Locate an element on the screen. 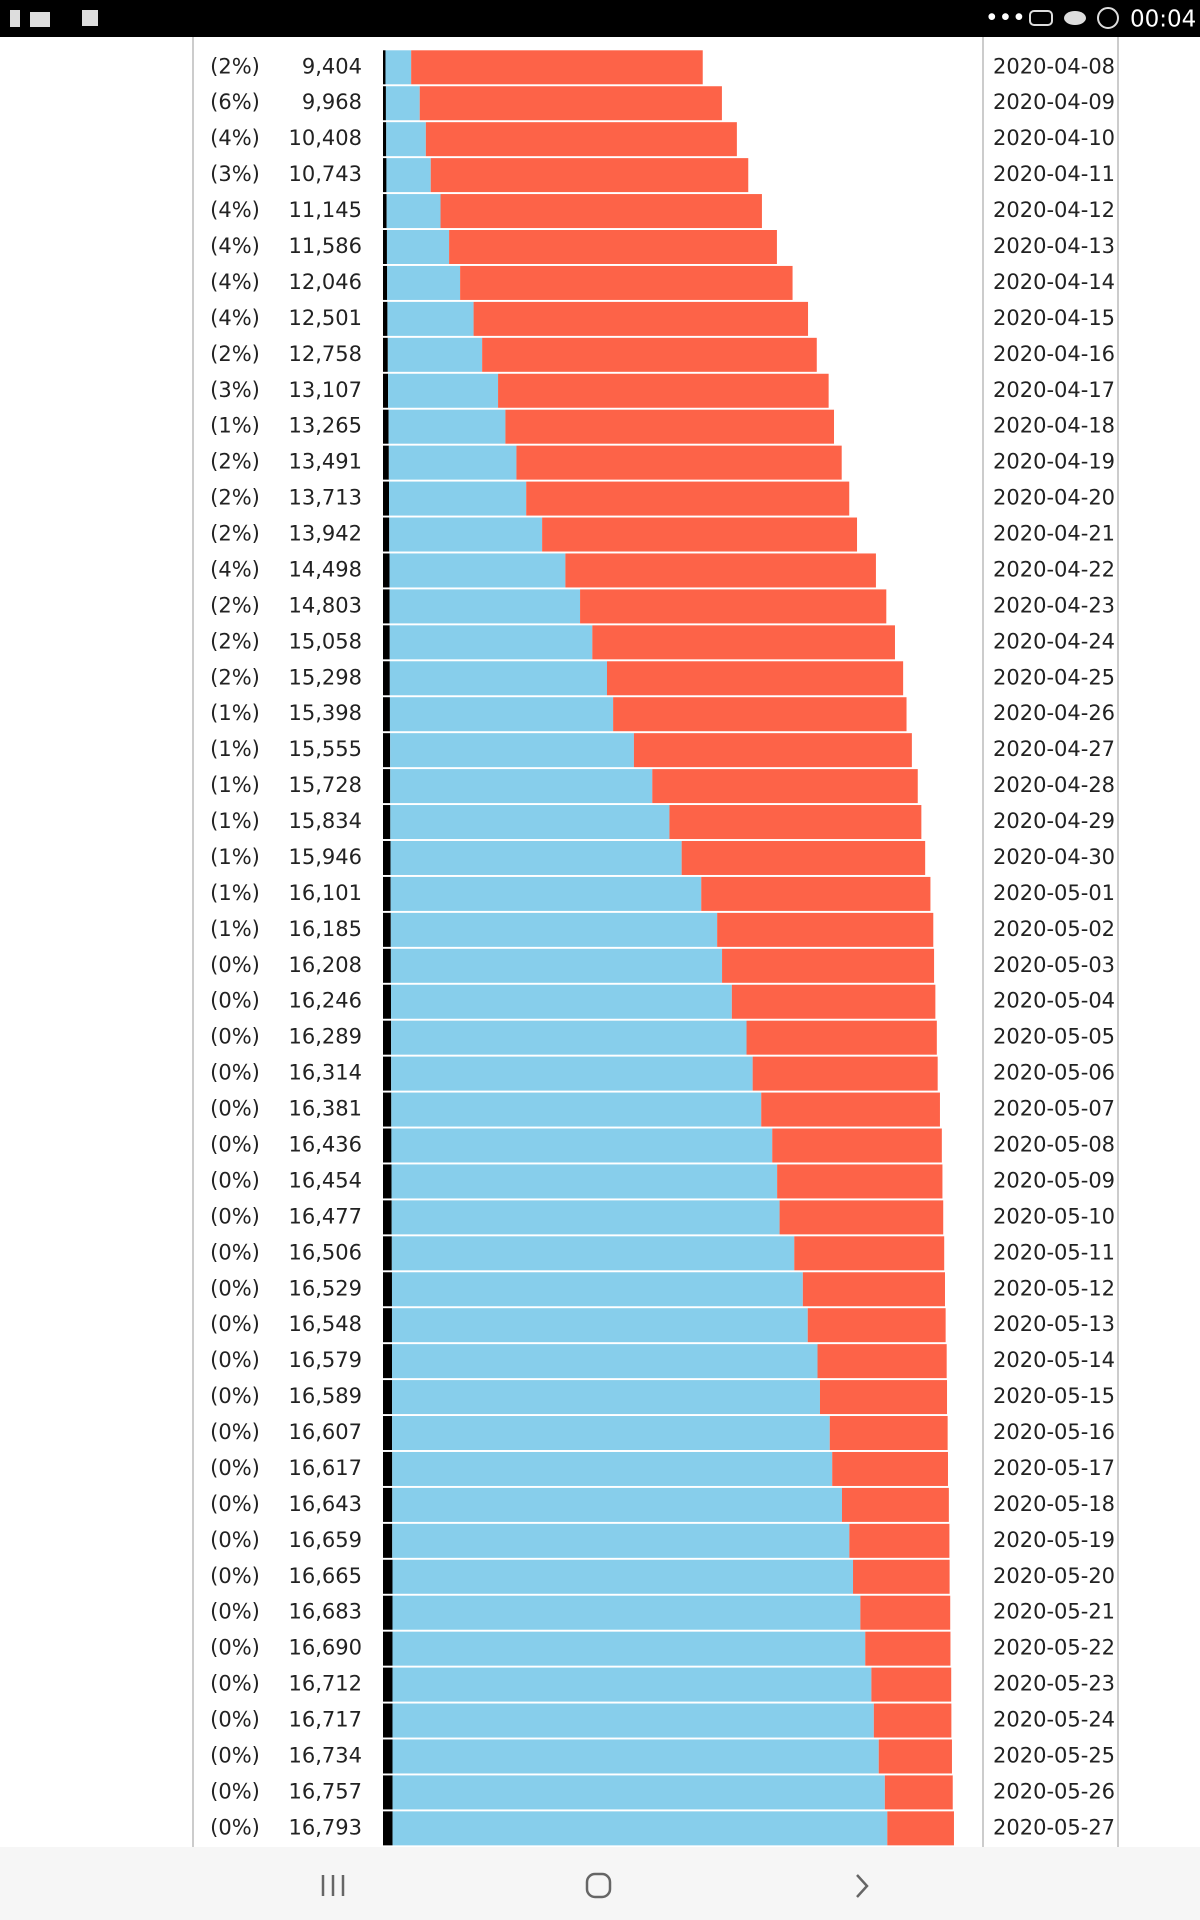 This screenshot has width=1200, height=1920. date-label: 2020-05-07 is located at coordinates (1054, 1109).